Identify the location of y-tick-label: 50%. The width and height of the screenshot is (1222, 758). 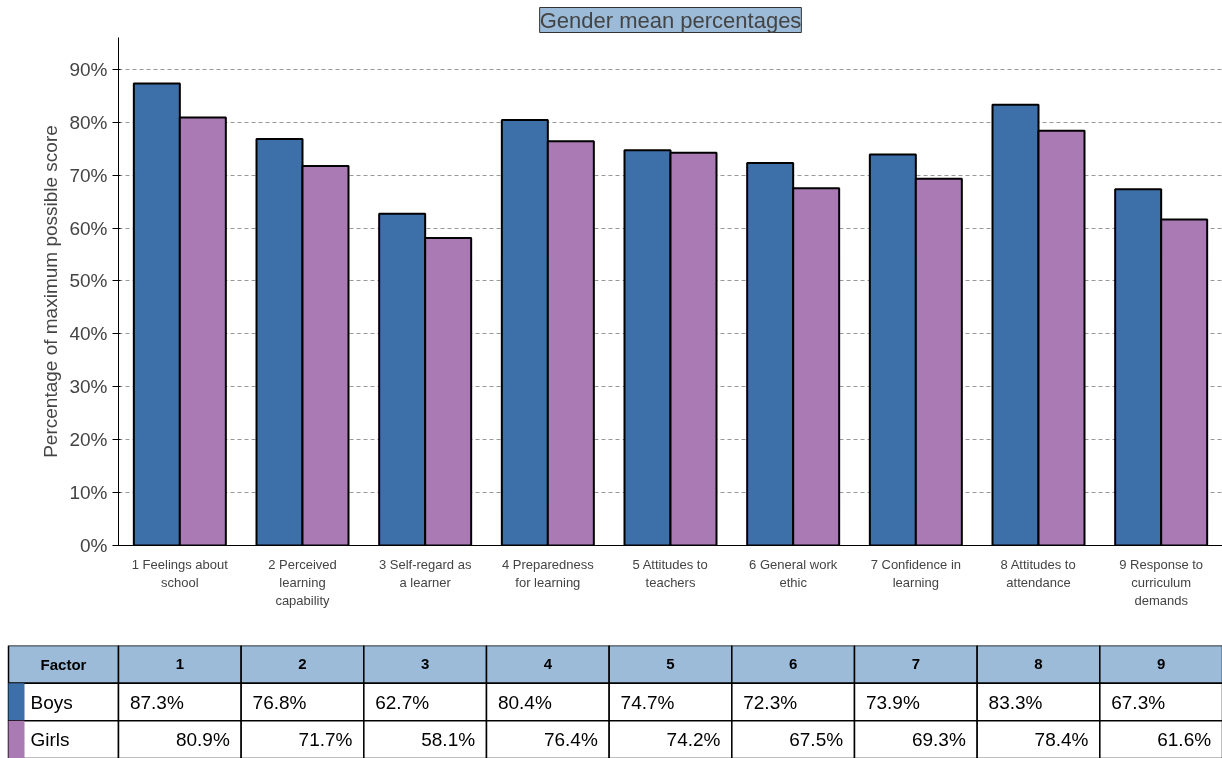
(88, 281).